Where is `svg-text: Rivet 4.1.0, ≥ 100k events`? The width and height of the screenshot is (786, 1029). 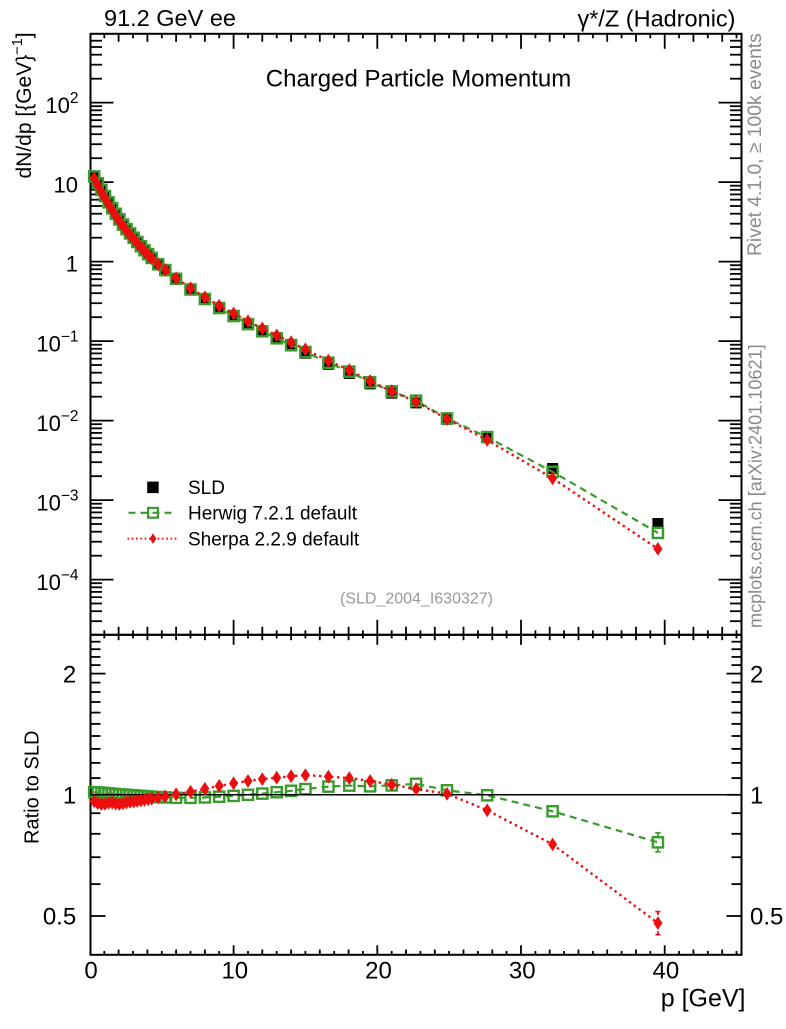
svg-text: Rivet 4.1.0, ≥ 100k events is located at coordinates (755, 144).